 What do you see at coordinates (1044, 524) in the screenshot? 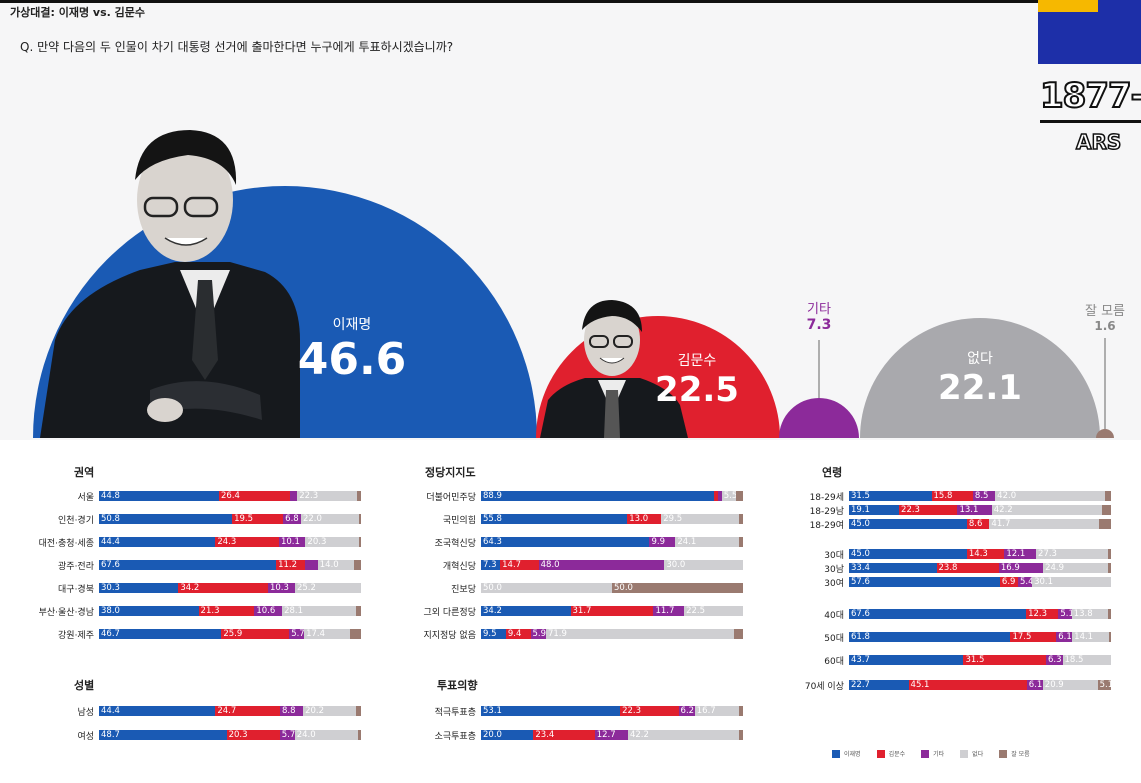
I see `bar-segment: 41.7` at bounding box center [1044, 524].